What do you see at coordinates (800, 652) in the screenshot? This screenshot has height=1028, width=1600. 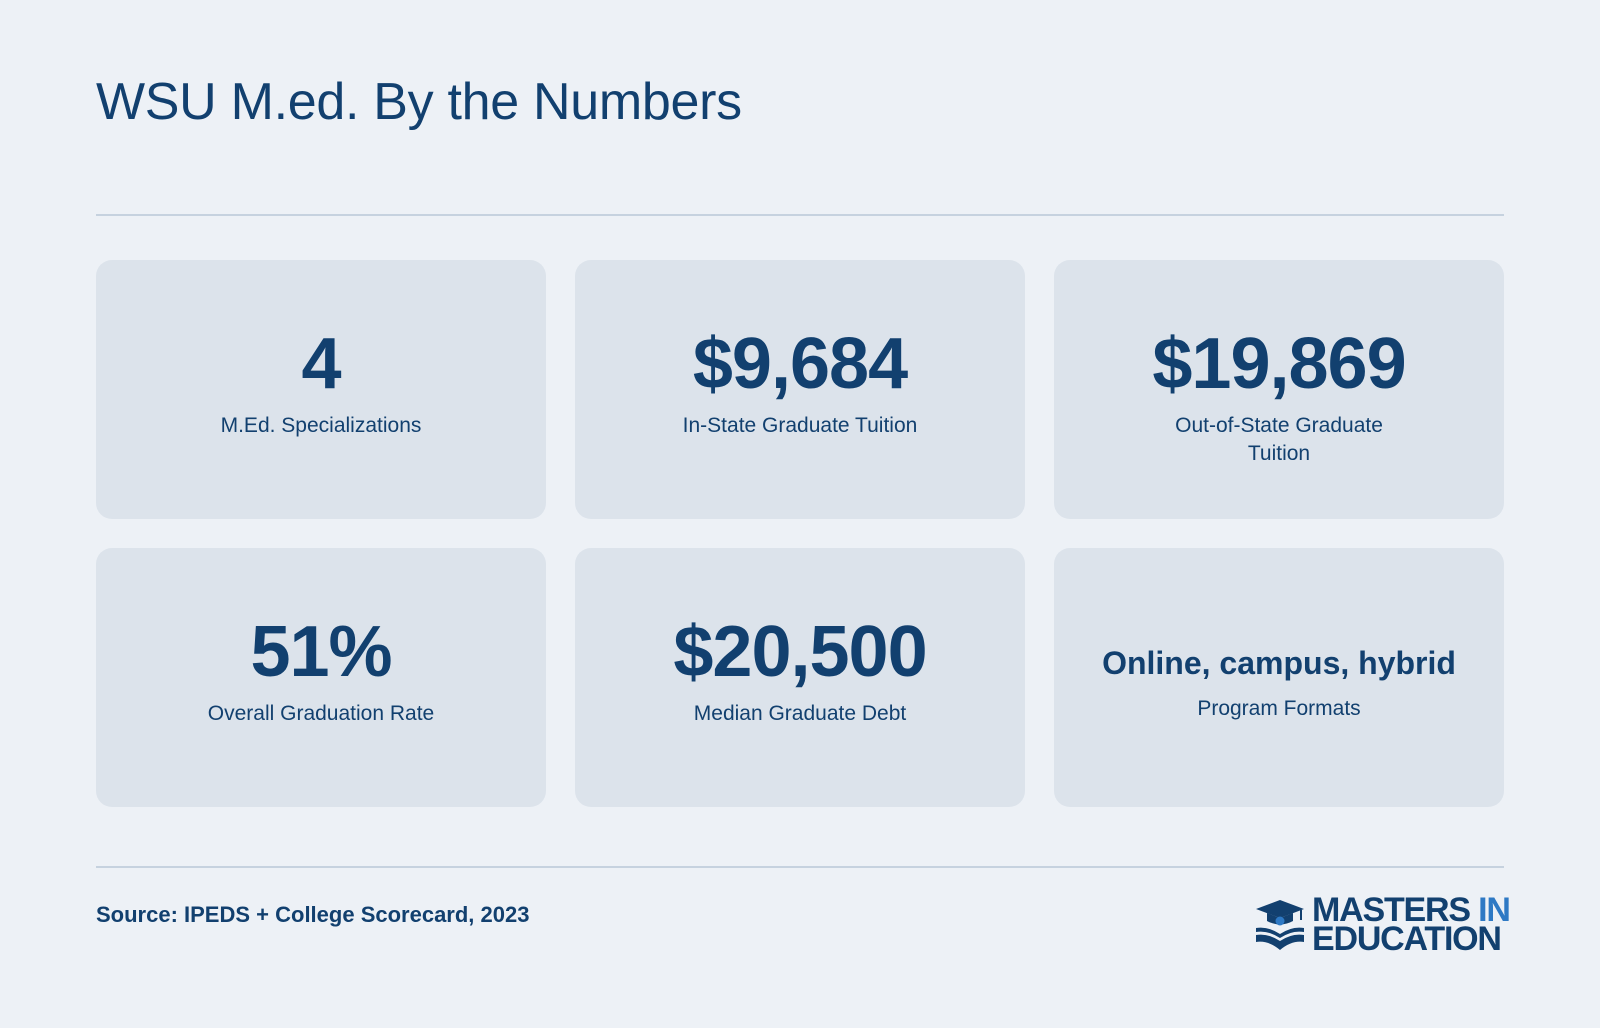 I see `stat-value: $20,500` at bounding box center [800, 652].